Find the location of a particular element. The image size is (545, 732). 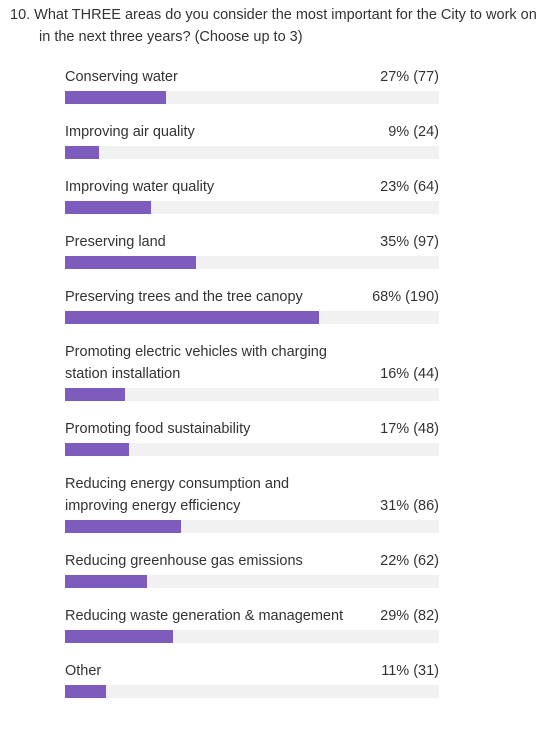

row-head: Other 11% (31) is located at coordinates (252, 671).